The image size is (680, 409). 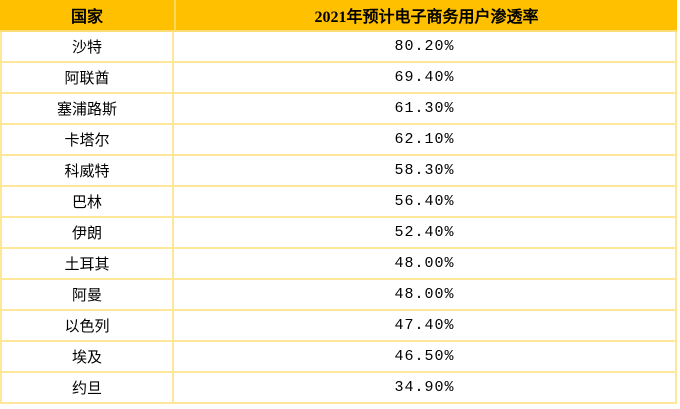 I want to click on header-row: 国家 2021年预计电子商务用户渗透率, so click(x=338, y=16).